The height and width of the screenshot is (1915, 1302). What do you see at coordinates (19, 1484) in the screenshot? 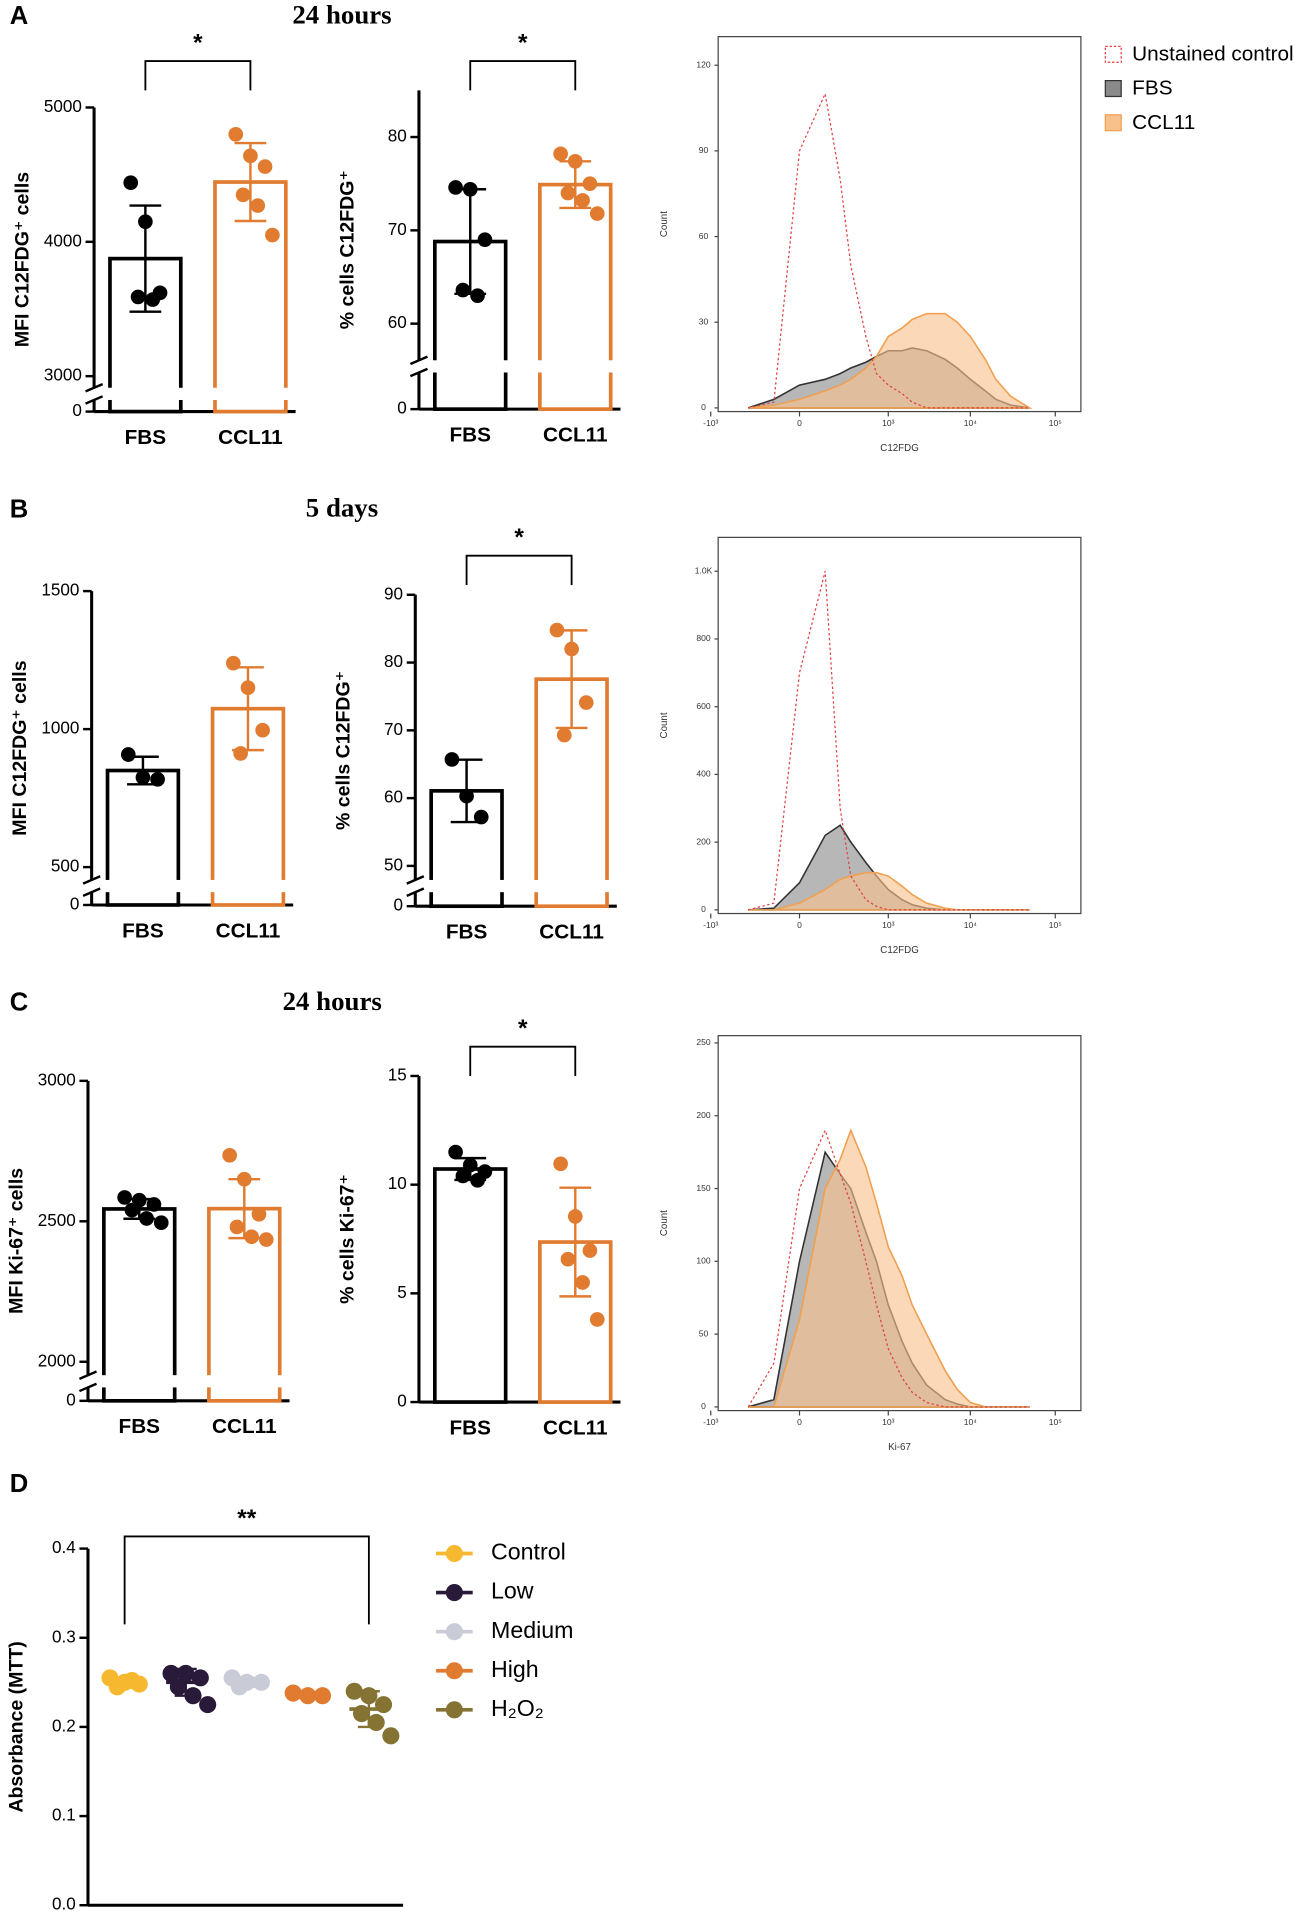
I see `panel-label: D` at bounding box center [19, 1484].